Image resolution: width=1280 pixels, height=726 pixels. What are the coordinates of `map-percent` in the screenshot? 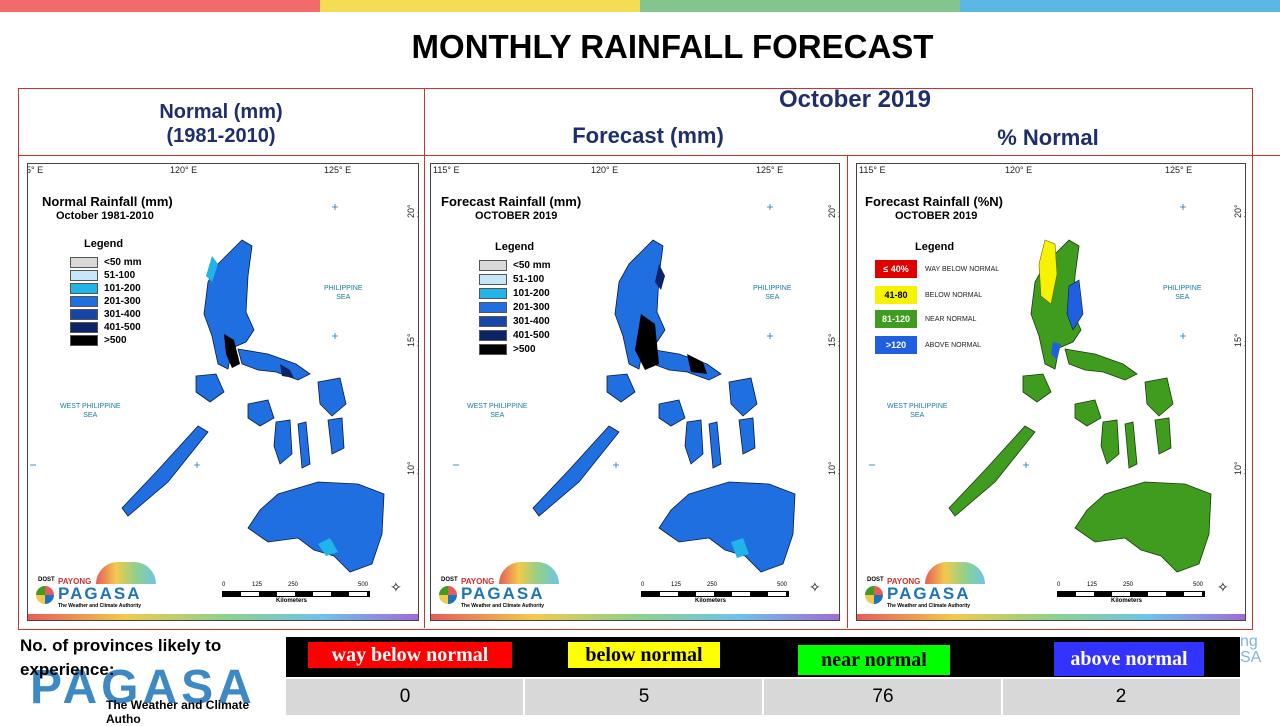 It's located at (1040, 388).